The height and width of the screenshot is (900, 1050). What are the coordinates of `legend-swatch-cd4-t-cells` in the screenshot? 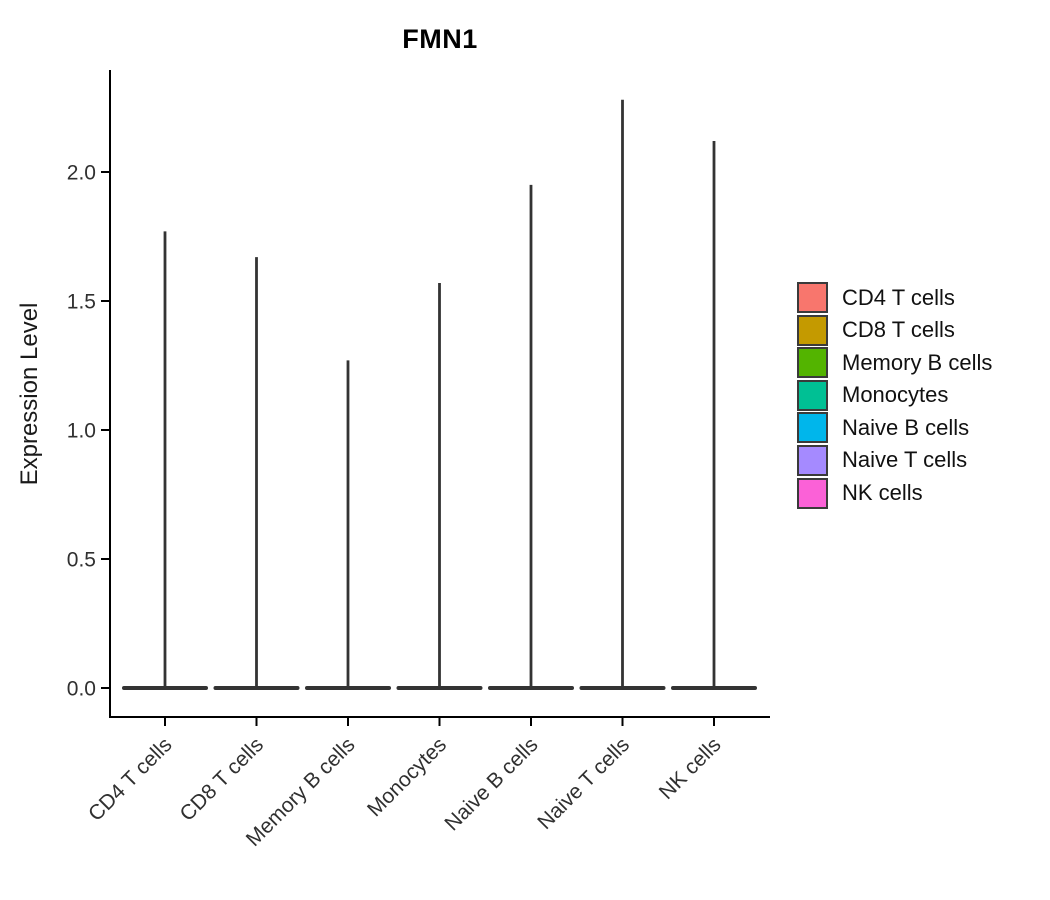 It's located at (812, 297).